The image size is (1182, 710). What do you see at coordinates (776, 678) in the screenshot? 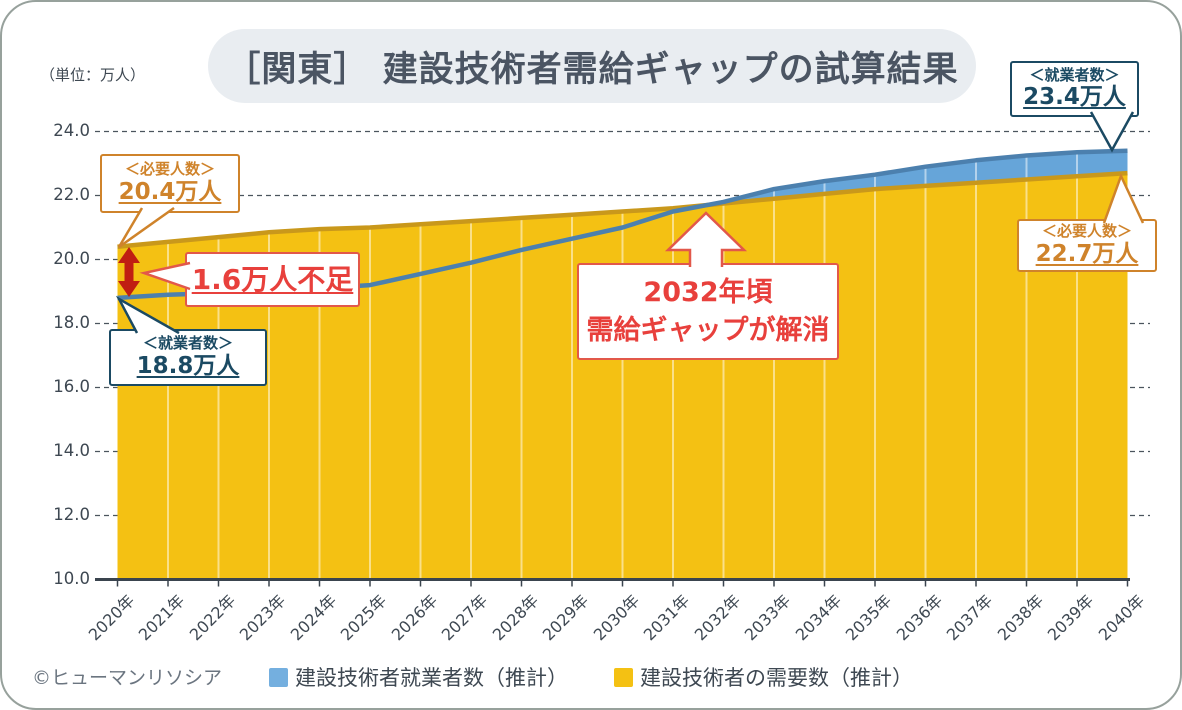
I see `legend-label: 建設技術者の需要数（推計）` at bounding box center [776, 678].